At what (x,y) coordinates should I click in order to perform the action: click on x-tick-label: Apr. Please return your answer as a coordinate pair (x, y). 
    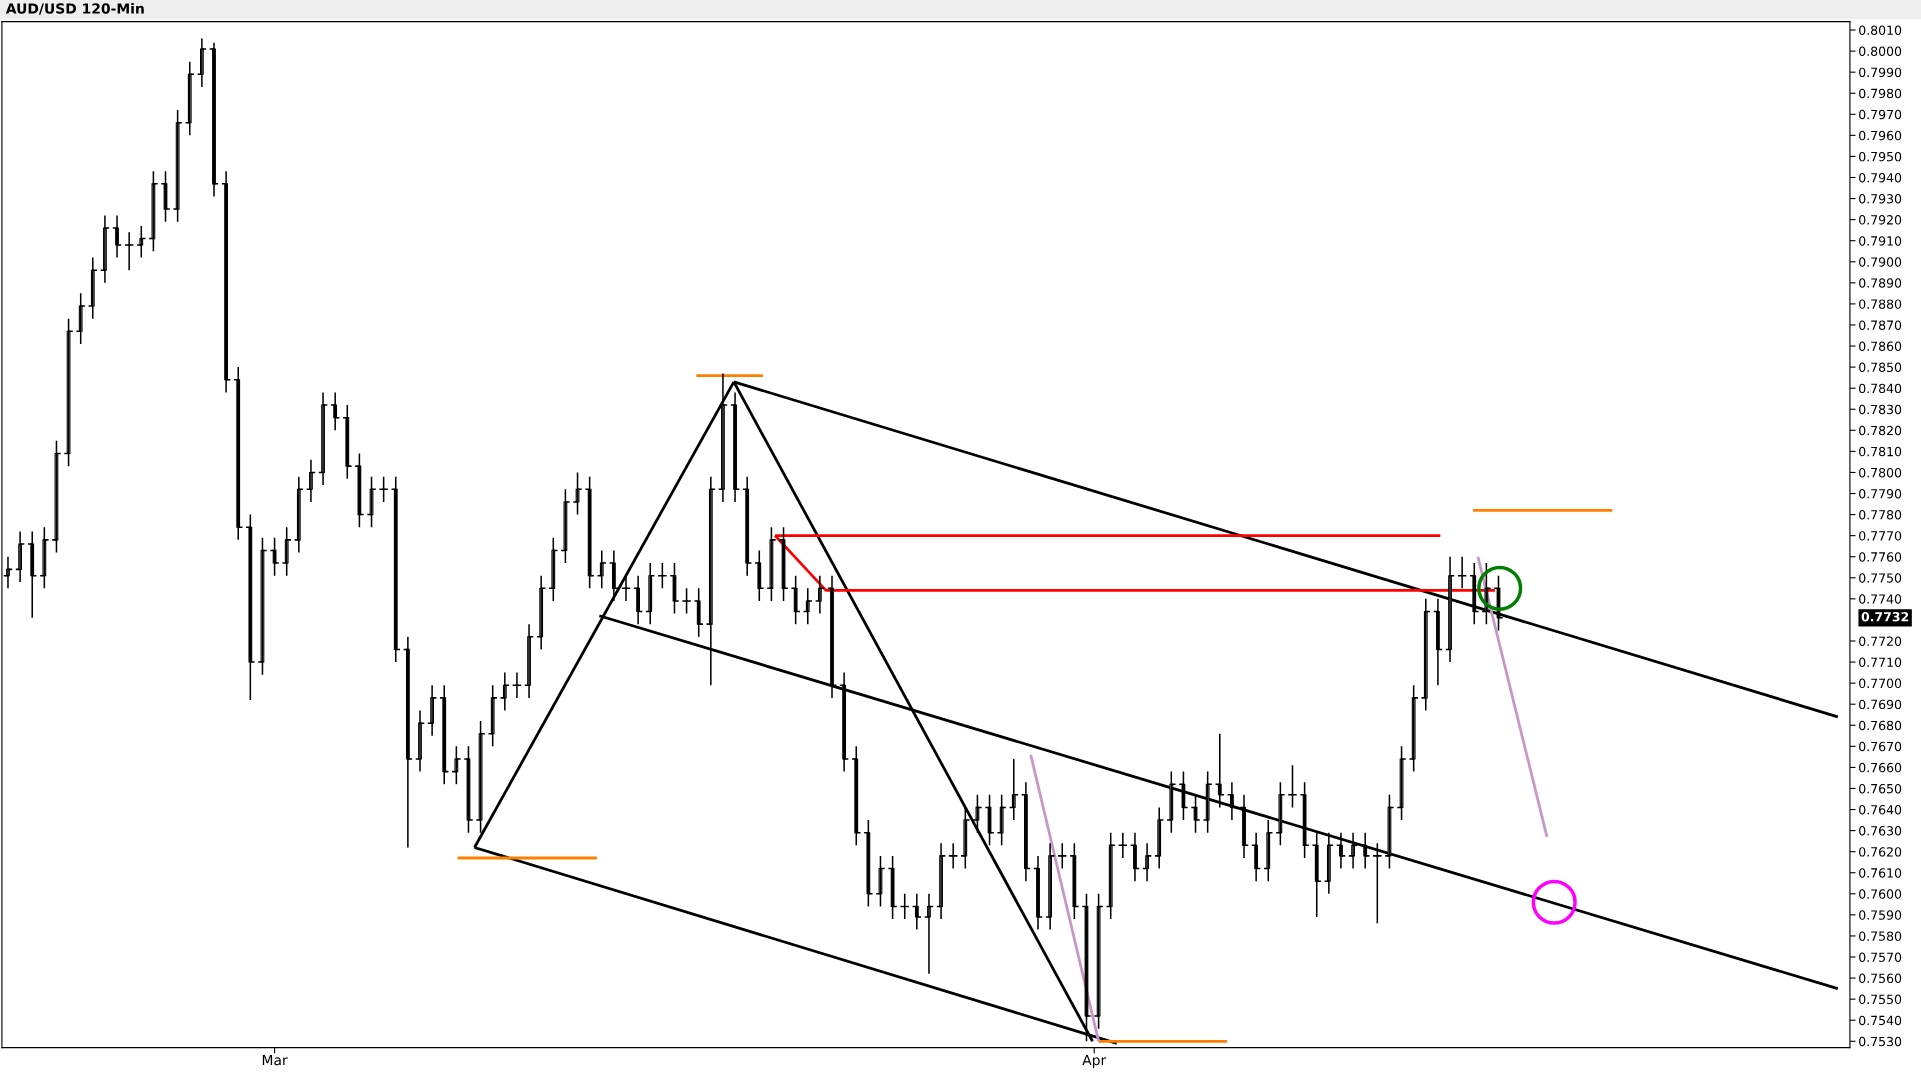
    Looking at the image, I should click on (1094, 1061).